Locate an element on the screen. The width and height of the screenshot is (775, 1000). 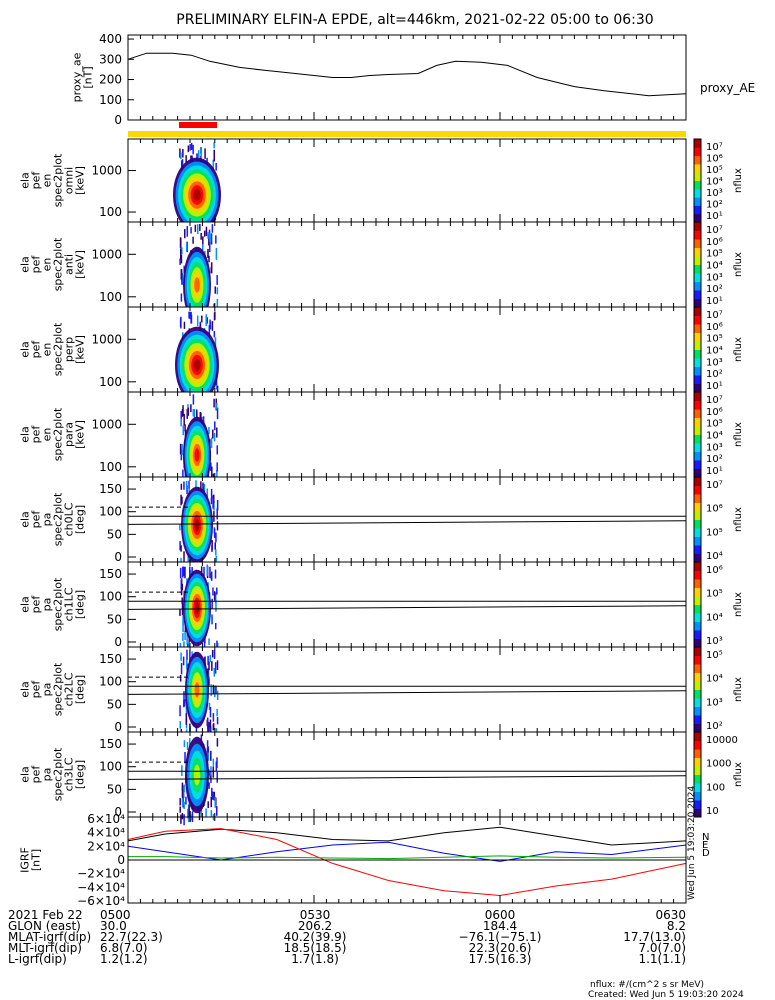
footer-value: 0630 is located at coordinates (670, 915).